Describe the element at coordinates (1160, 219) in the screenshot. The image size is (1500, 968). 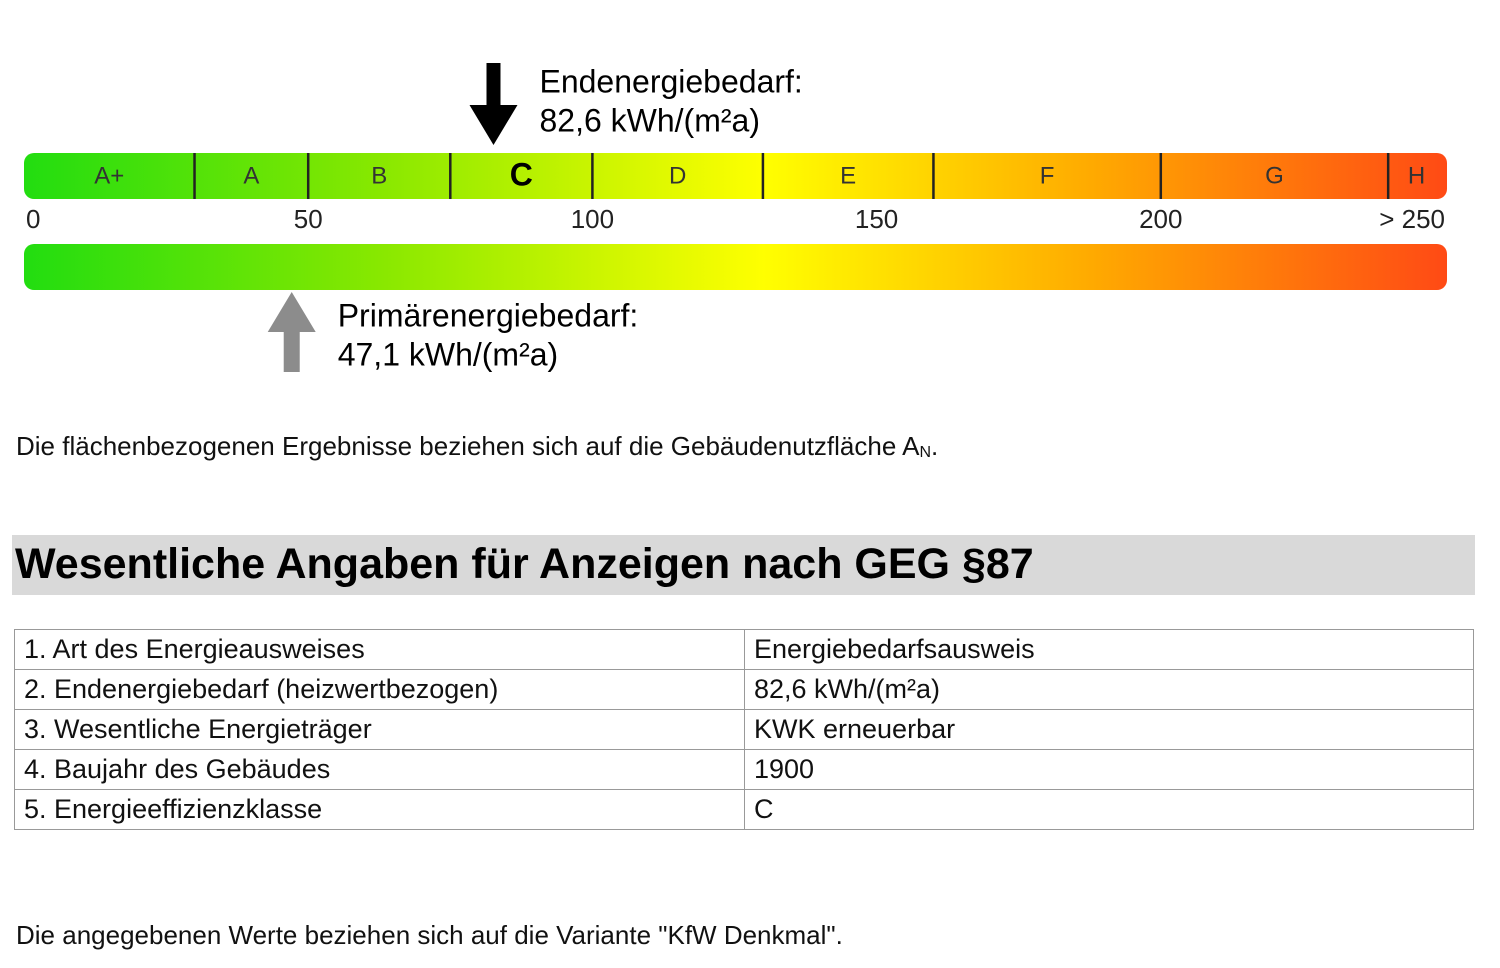
I see `tick-label: 200` at that location.